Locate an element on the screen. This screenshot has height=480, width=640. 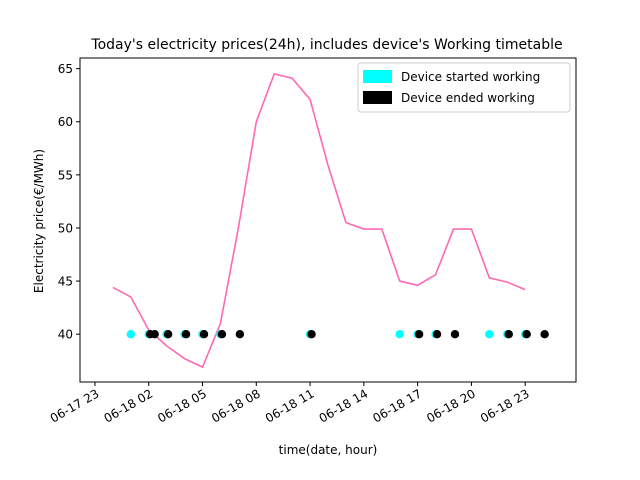
y-tick-label: 50 is located at coordinates (65, 228).